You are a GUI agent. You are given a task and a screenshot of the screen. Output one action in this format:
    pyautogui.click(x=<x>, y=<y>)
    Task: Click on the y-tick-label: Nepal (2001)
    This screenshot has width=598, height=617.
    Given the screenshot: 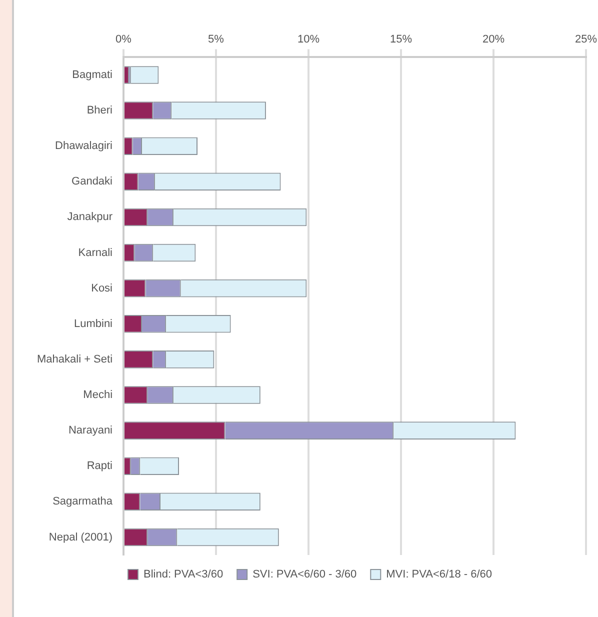 What is the action you would take?
    pyautogui.click(x=80, y=537)
    